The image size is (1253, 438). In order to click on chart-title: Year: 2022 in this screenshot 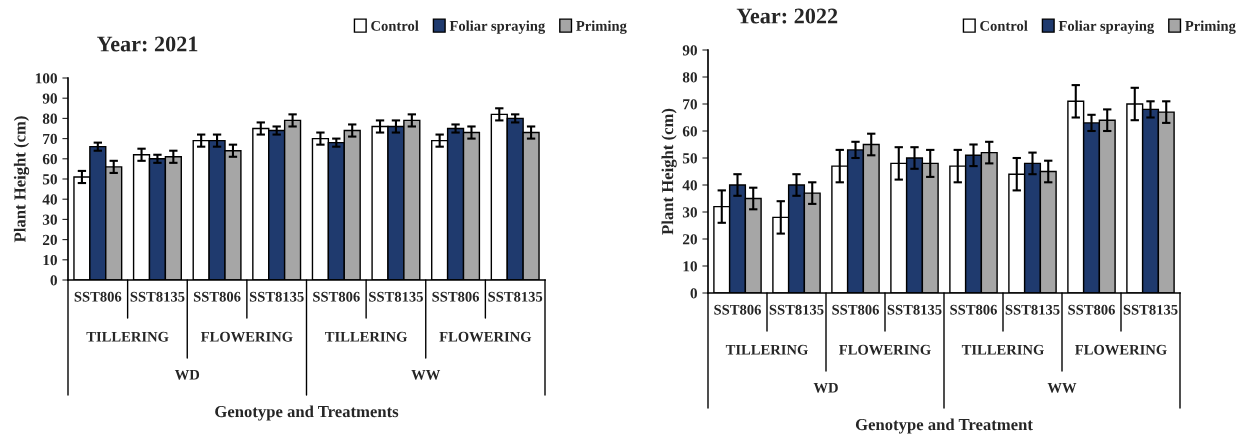, I will do `click(787, 16)`.